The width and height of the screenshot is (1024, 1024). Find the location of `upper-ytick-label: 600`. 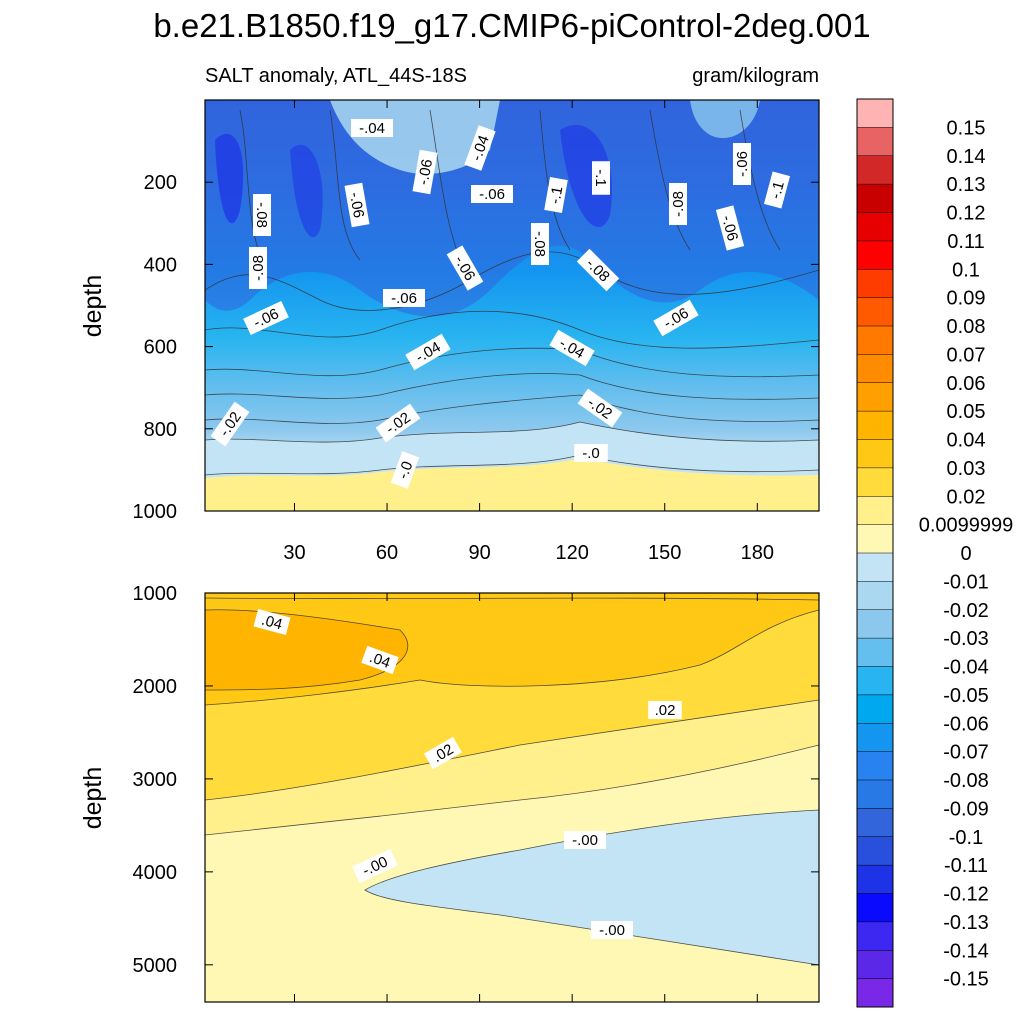

upper-ytick-label: 600 is located at coordinates (160, 348).